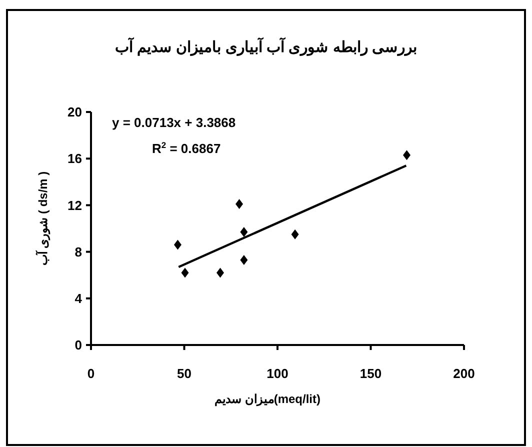 The image size is (532, 447). What do you see at coordinates (186, 148) in the screenshot?
I see `annotation: R$^{2}$ = 0.6867` at bounding box center [186, 148].